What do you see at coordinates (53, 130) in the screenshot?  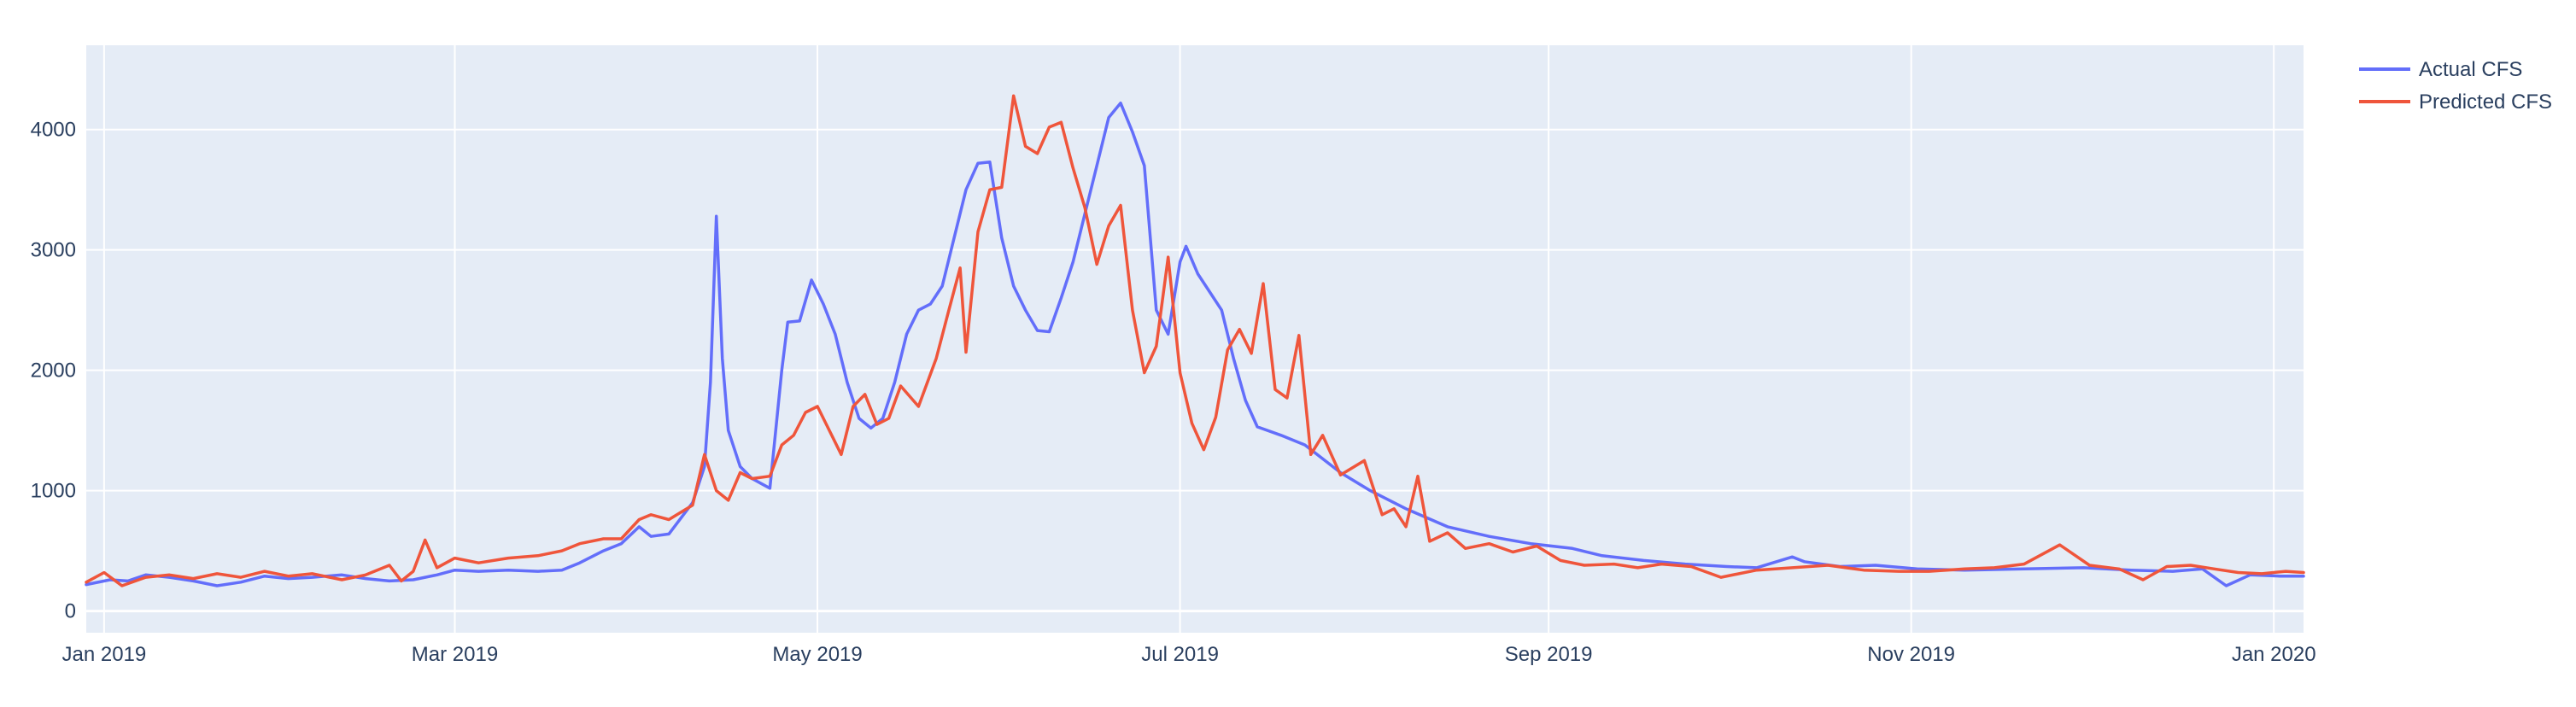 I see `y-tick-label: 4000` at bounding box center [53, 130].